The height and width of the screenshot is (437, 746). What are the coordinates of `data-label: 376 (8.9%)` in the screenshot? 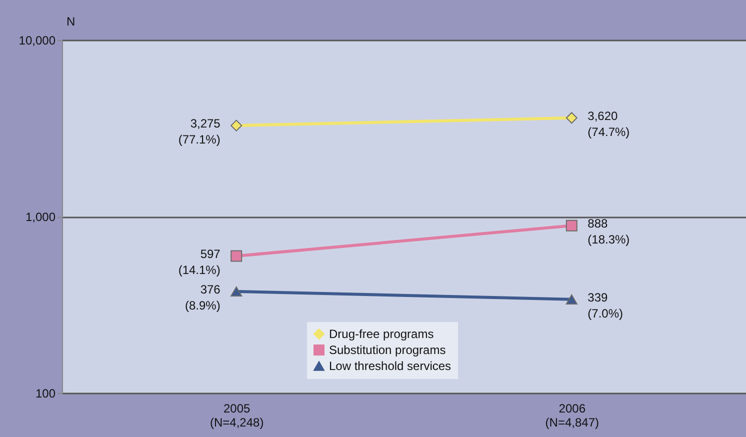 It's located at (203, 297).